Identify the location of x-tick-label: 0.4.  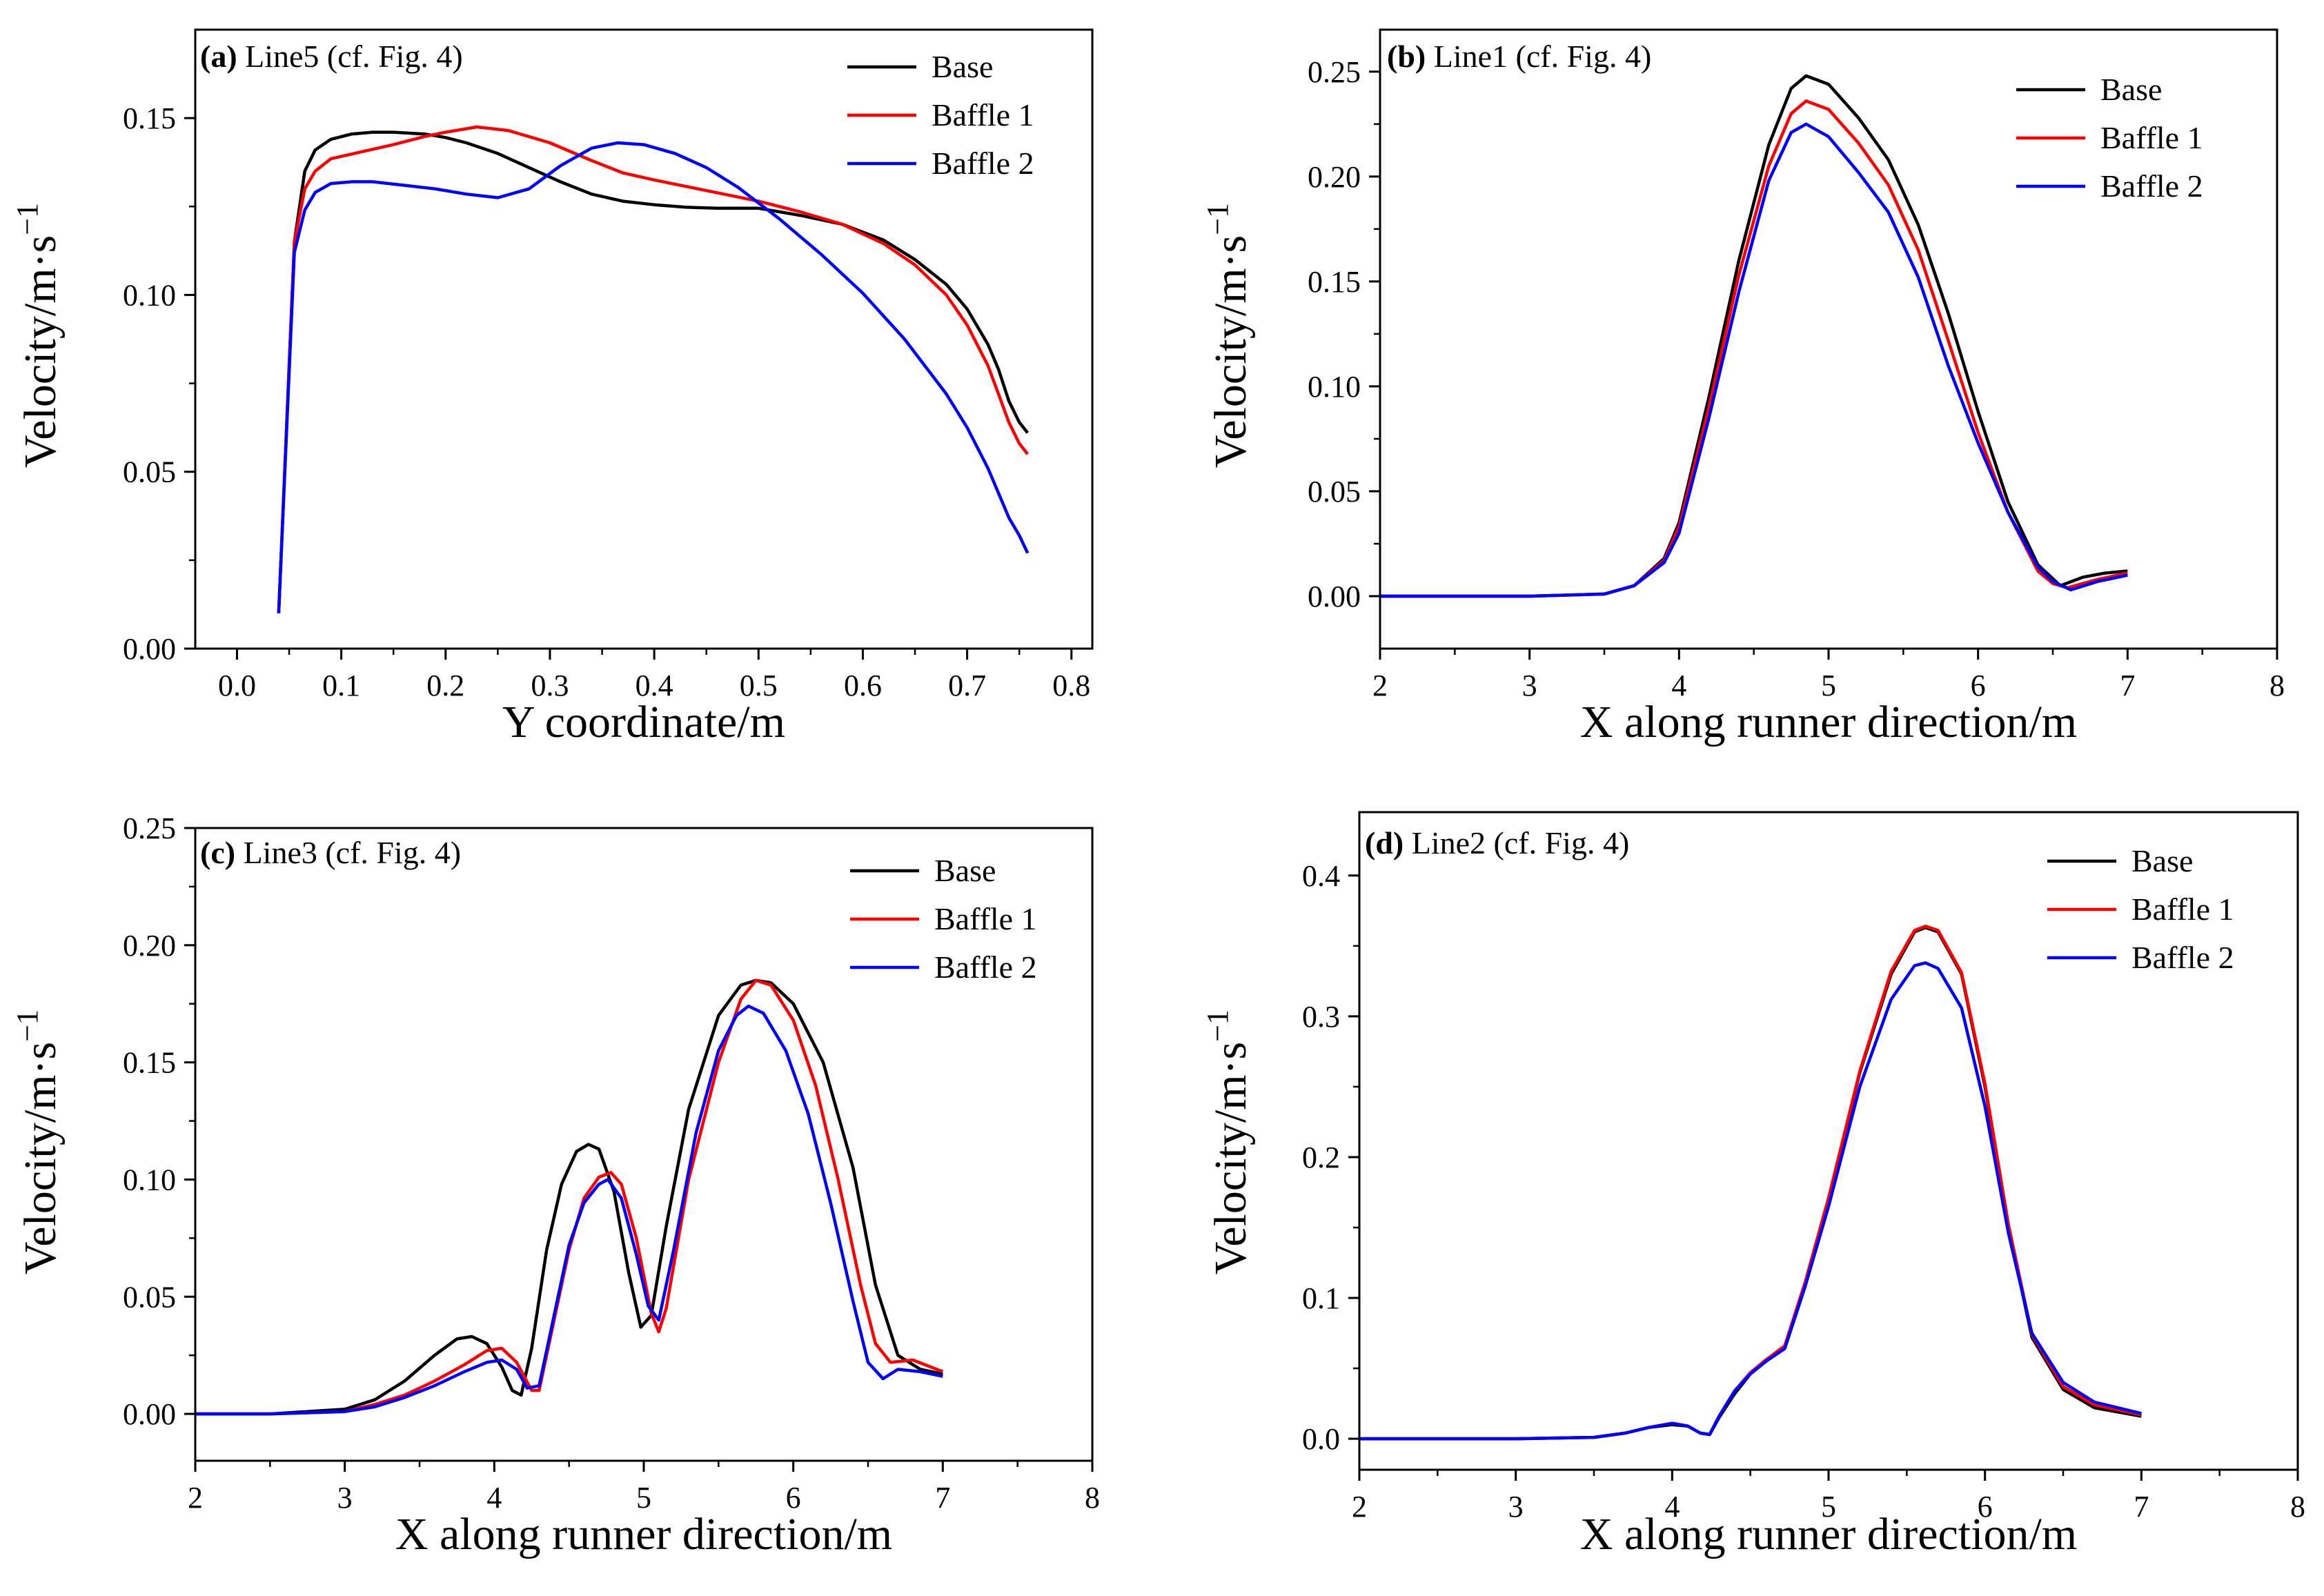
(654, 685).